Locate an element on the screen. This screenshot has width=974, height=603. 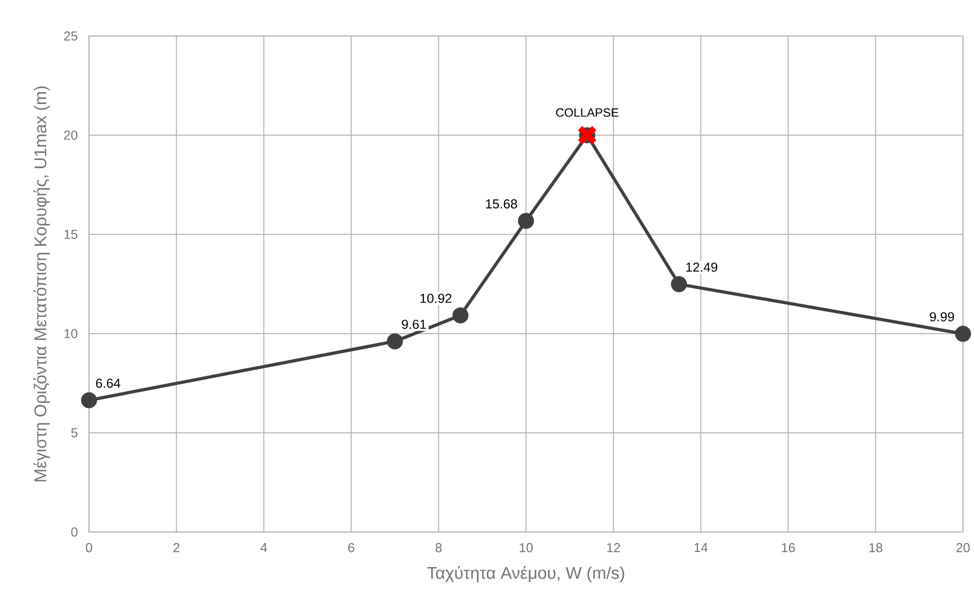
x-tick-label: 4 is located at coordinates (264, 547).